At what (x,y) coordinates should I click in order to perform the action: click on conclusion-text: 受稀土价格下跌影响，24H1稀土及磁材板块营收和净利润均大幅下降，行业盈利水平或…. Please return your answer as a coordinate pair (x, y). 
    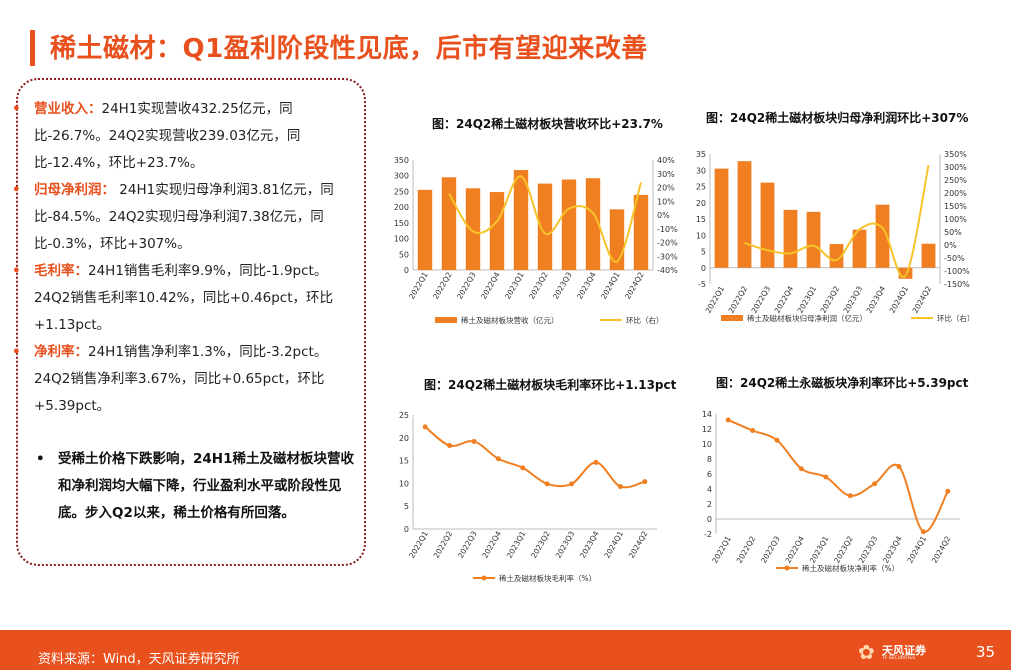
    Looking at the image, I should click on (206, 486).